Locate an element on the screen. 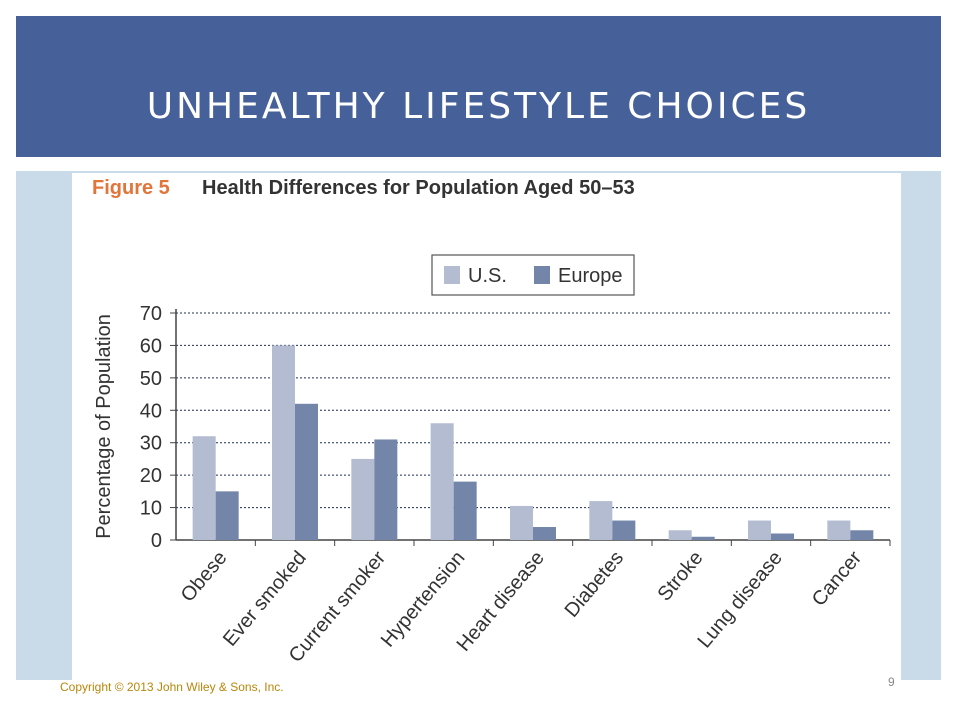 The image size is (960, 720). x-tick-label: Diabetes is located at coordinates (595, 584).